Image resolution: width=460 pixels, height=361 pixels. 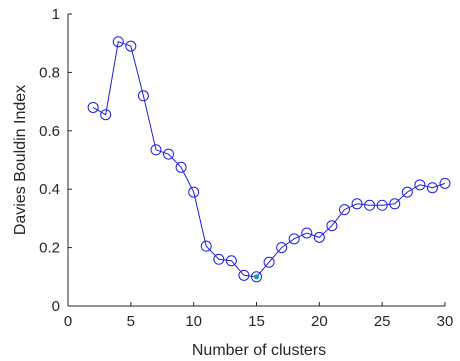 I want to click on y-tick-label: 1, so click(x=56, y=14).